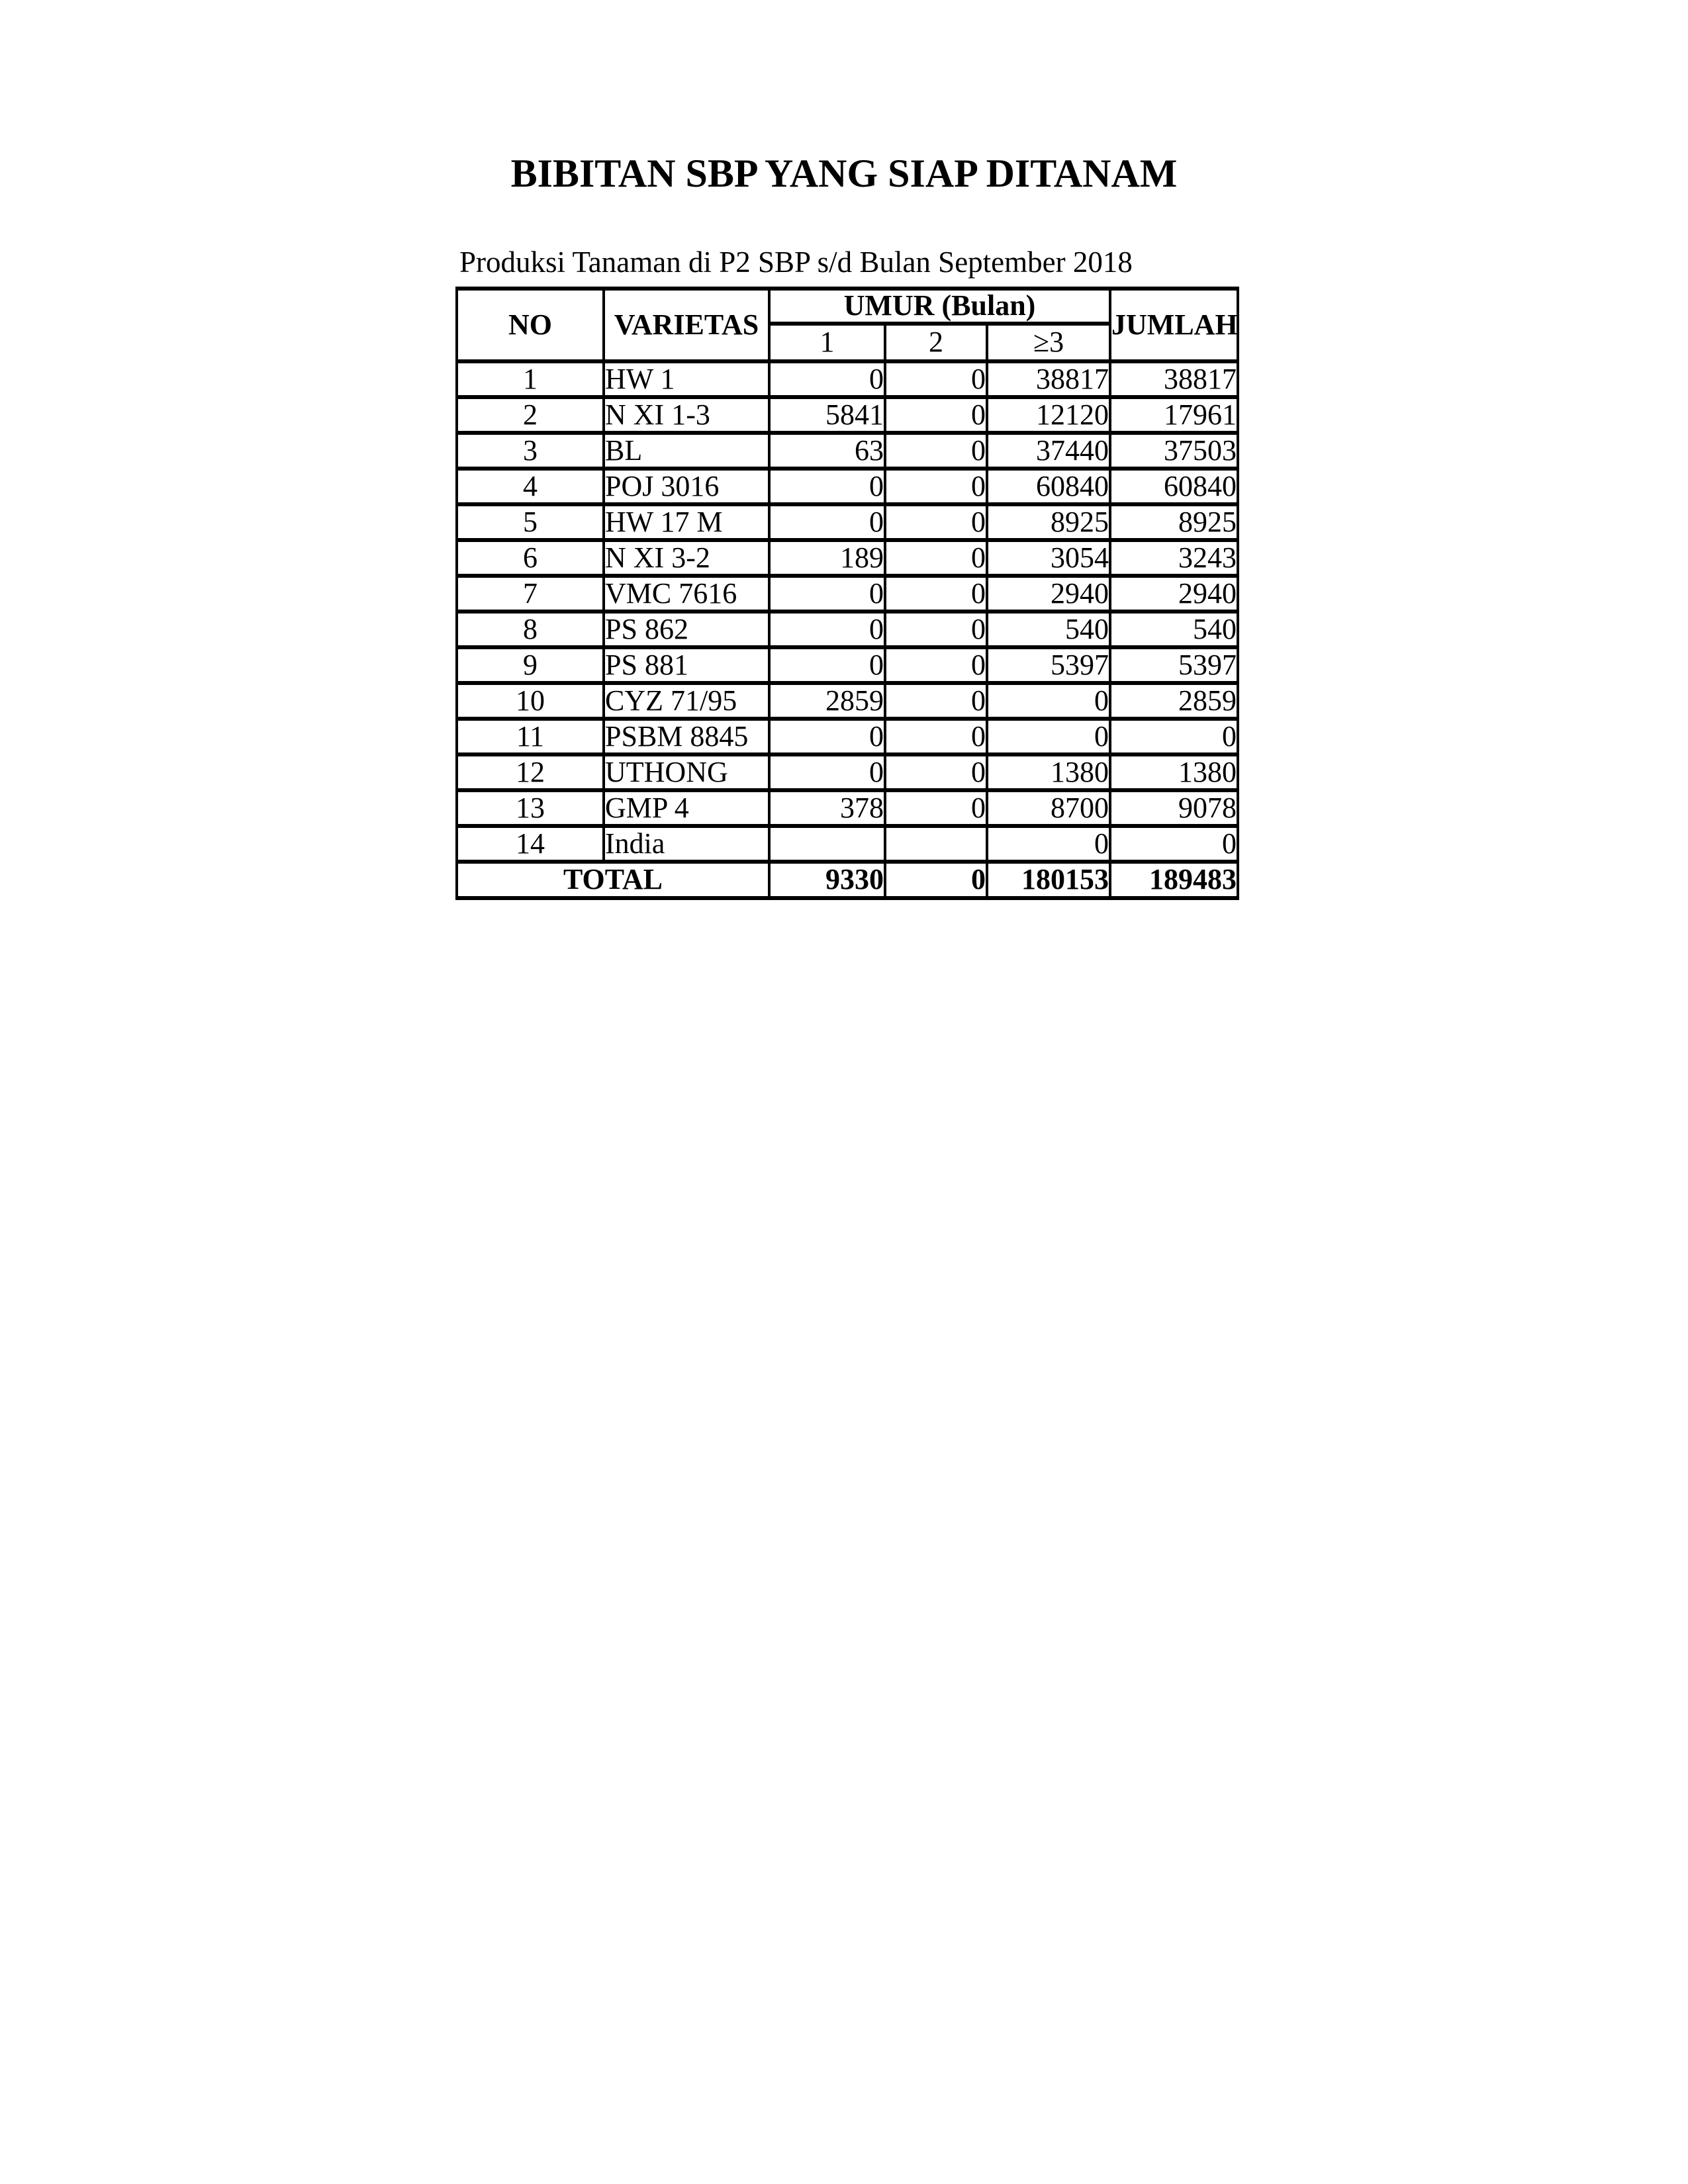 This screenshot has height=2184, width=1688. What do you see at coordinates (530, 415) in the screenshot?
I see `row-no-value: 2` at bounding box center [530, 415].